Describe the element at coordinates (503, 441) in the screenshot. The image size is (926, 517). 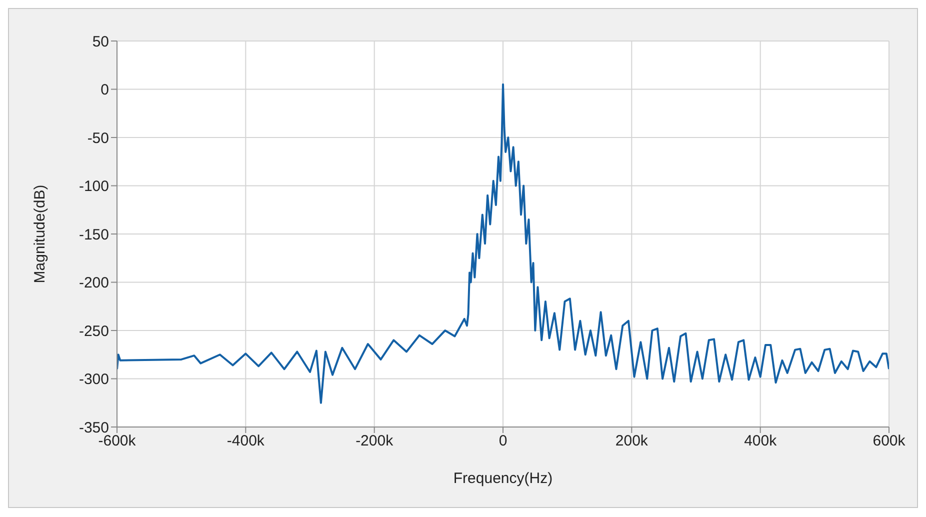
I see `x-tick-label: 0` at that location.